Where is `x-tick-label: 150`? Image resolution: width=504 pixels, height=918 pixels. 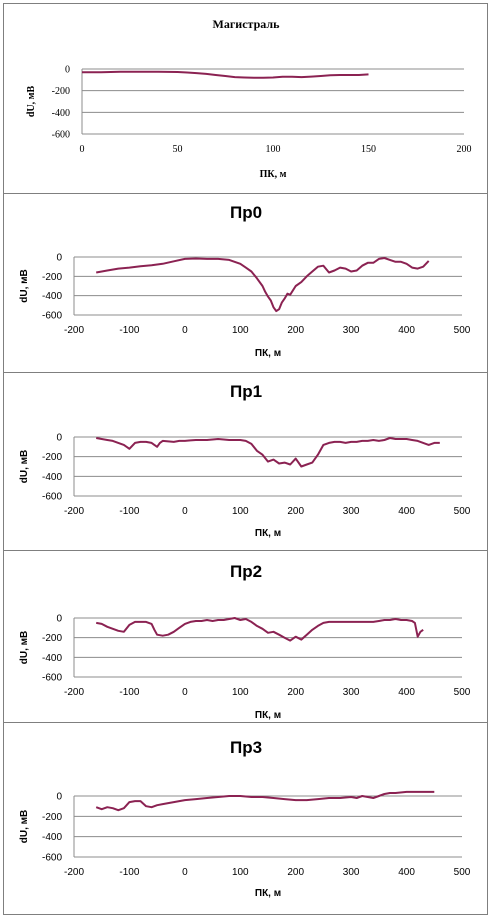
x-tick-label: 150 is located at coordinates (368, 149).